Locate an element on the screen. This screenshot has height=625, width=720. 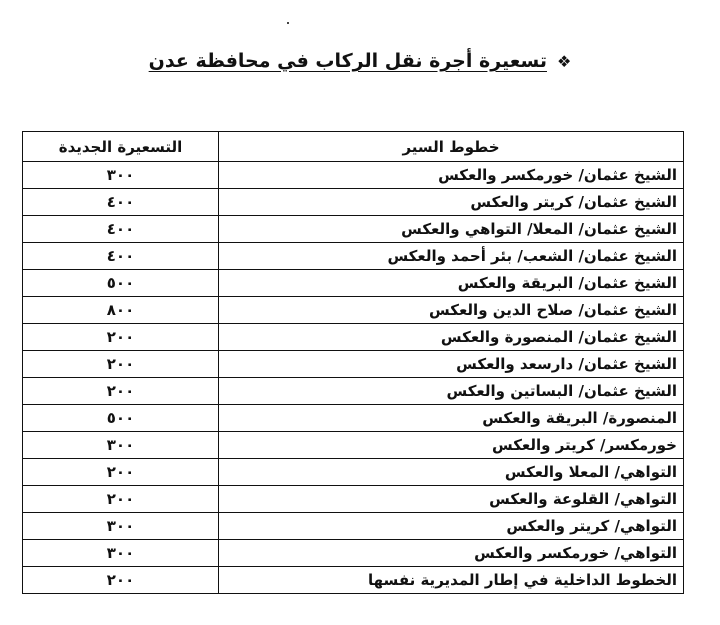
table-row: التواهي/ القلوعة والعكس ٢٠٠ is located at coordinates (353, 499).